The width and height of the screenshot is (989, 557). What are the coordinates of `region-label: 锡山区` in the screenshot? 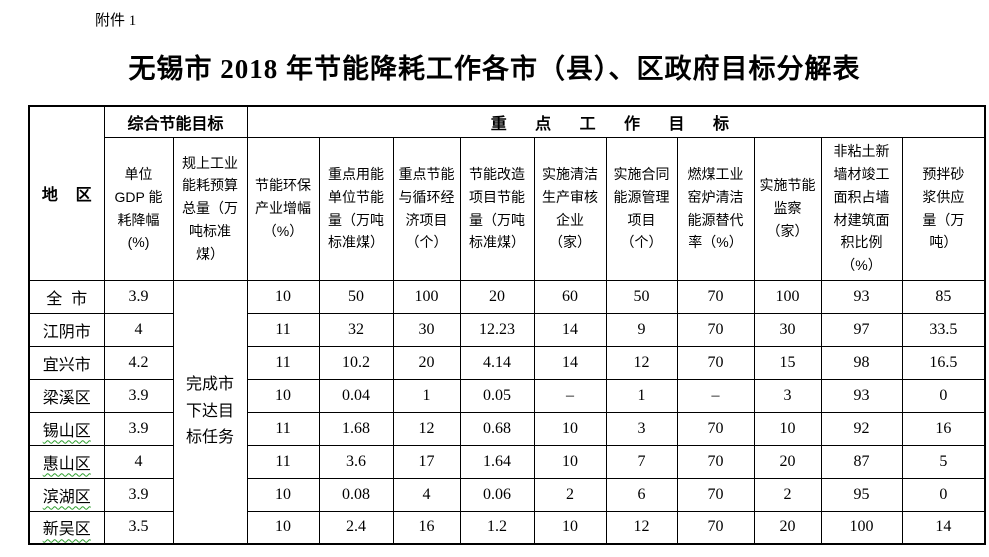 It's located at (66, 431).